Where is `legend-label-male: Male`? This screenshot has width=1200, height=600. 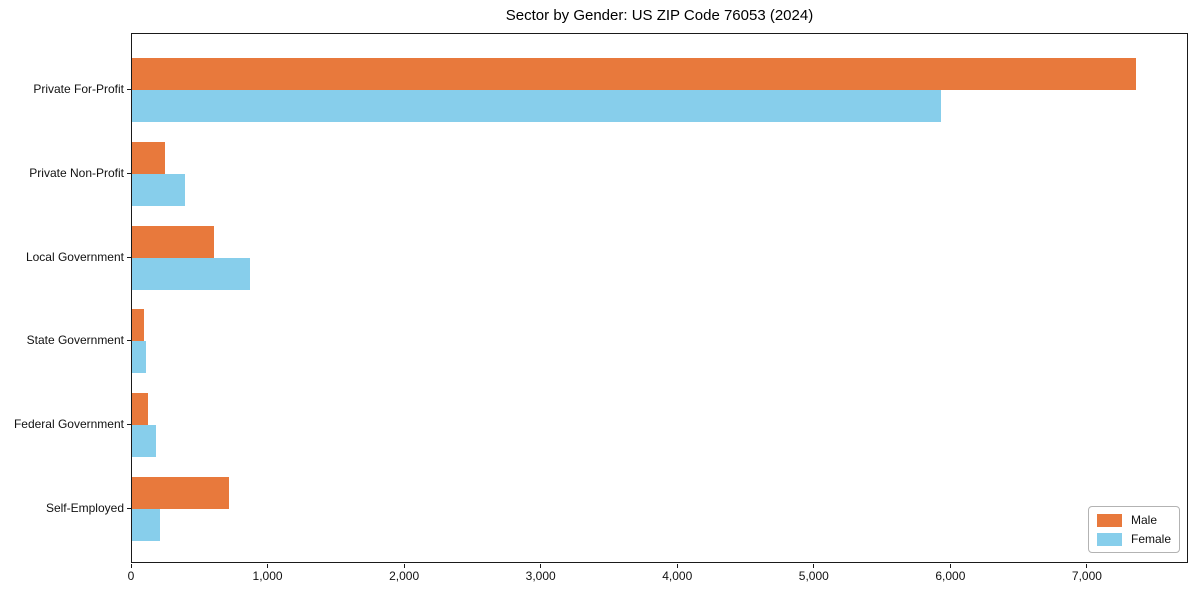 legend-label-male: Male is located at coordinates (1144, 520).